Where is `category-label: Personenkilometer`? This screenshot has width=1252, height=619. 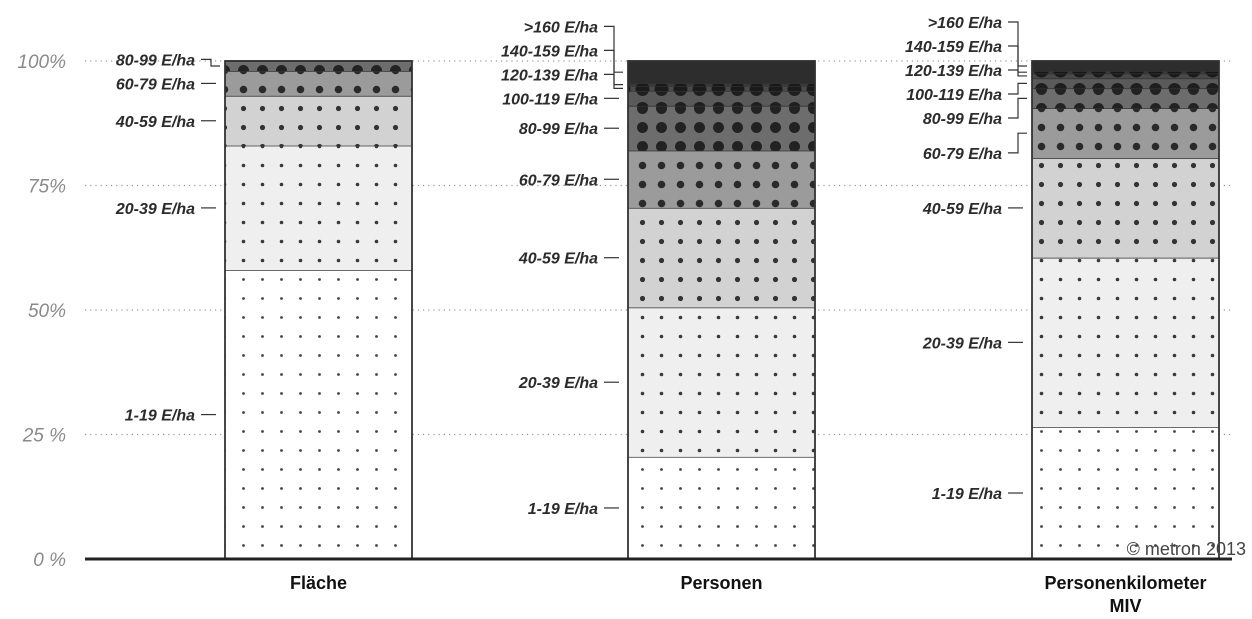
category-label: Personenkilometer is located at coordinates (1125, 583).